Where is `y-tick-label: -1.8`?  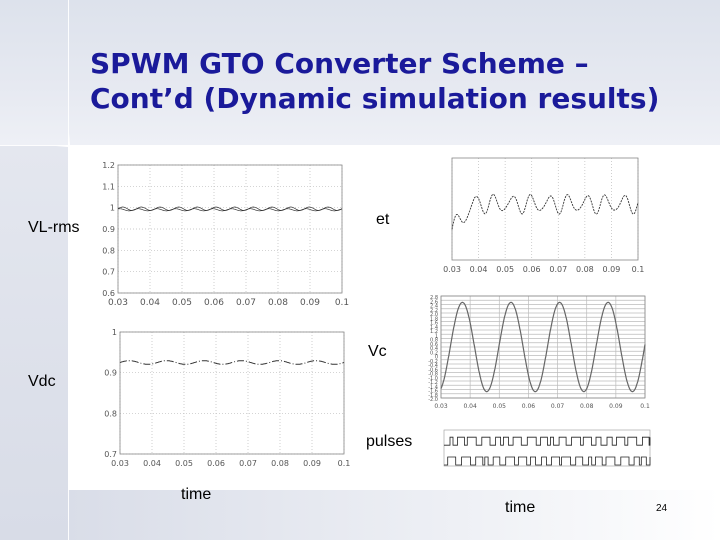 y-tick-label: -1.8 is located at coordinates (433, 396).